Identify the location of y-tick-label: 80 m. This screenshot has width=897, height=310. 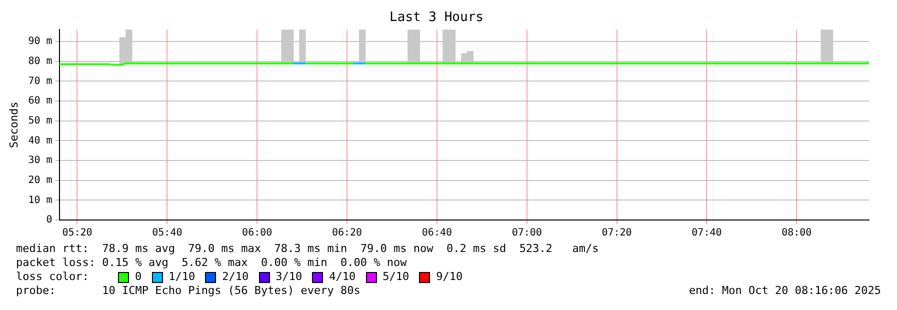
(40, 61).